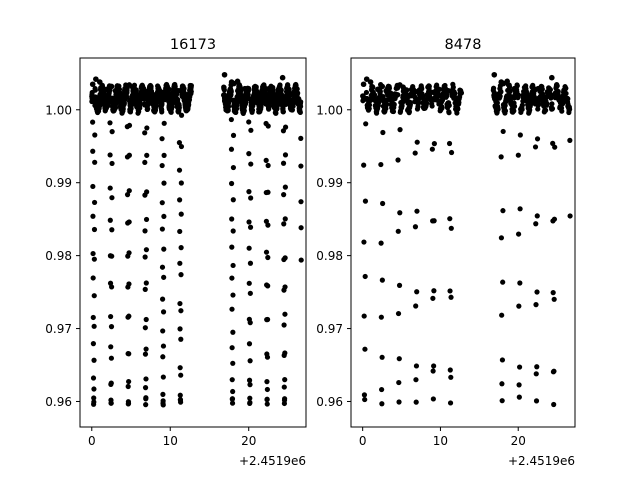 The width and height of the screenshot is (640, 480). I want to click on chart-title: 16173, so click(193, 45).